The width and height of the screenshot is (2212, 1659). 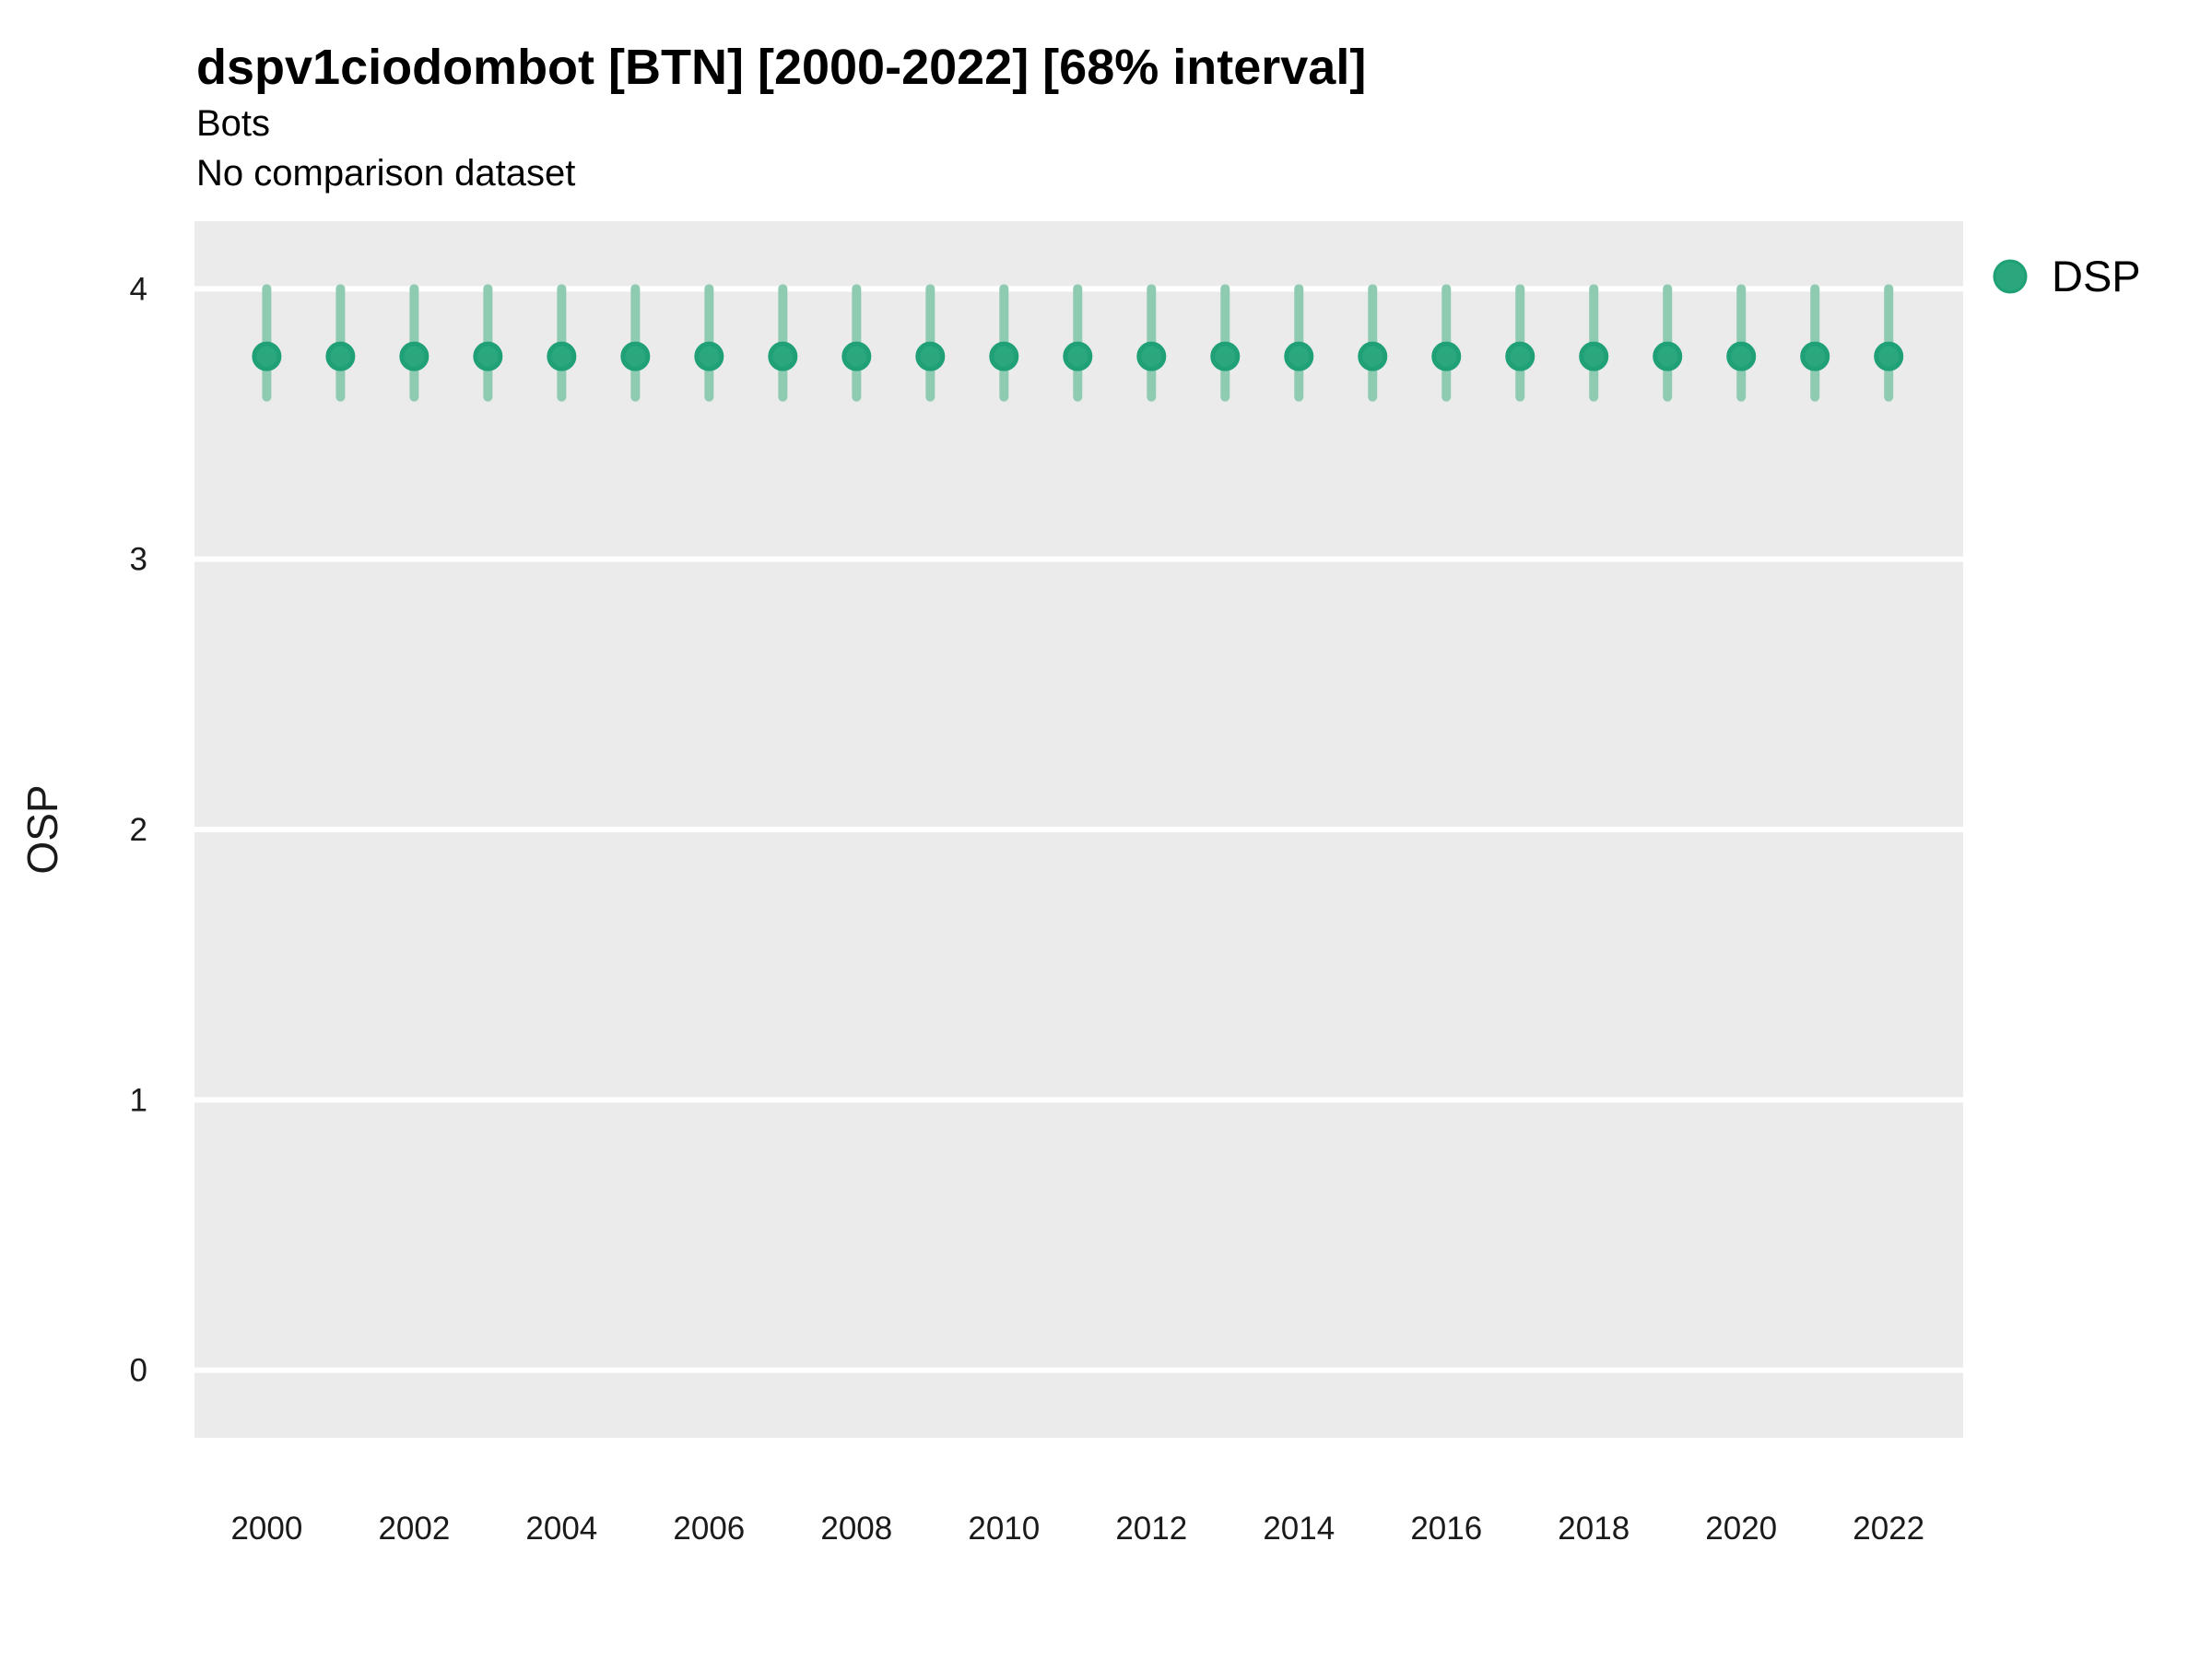 What do you see at coordinates (414, 1529) in the screenshot?
I see `x-tick-label: 2002` at bounding box center [414, 1529].